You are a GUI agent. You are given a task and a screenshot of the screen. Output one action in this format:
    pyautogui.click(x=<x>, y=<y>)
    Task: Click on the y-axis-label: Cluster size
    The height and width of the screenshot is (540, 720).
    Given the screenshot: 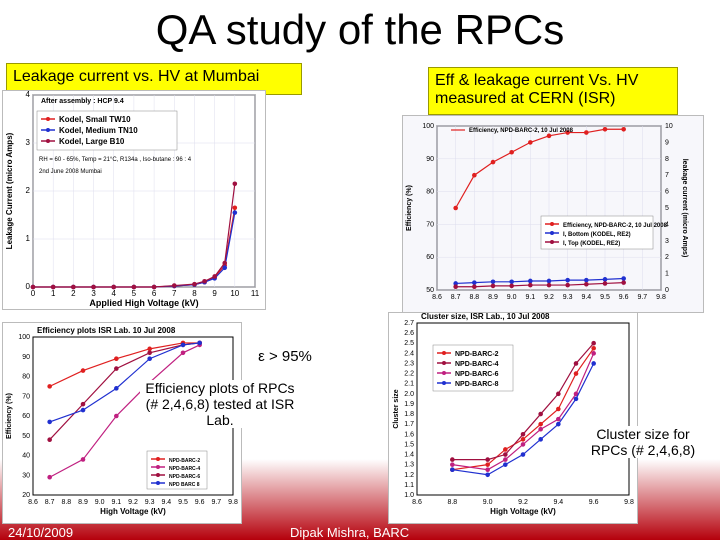 What is the action you would take?
    pyautogui.click(x=396, y=408)
    